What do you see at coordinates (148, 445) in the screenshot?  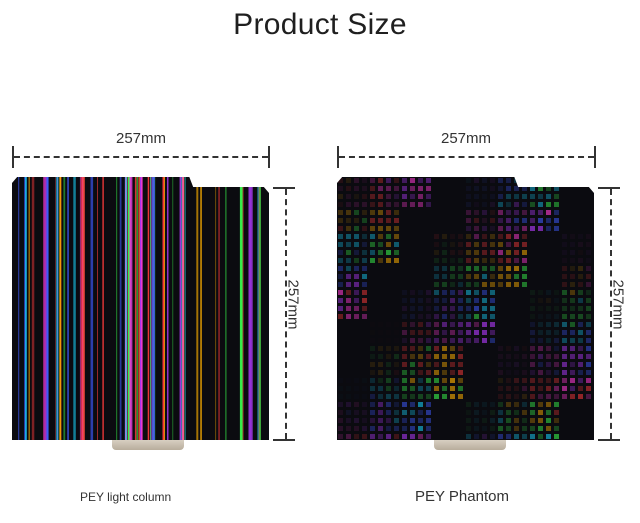 I see `plate-tab-left` at bounding box center [148, 445].